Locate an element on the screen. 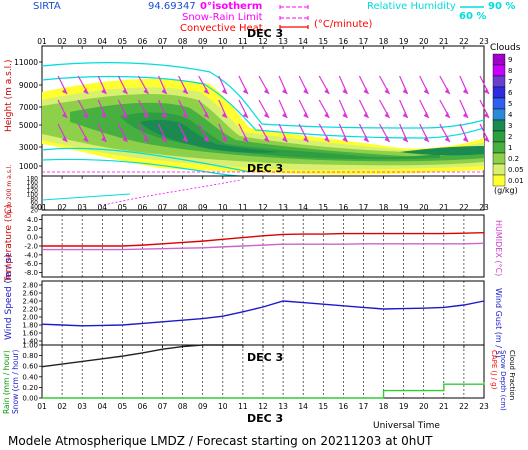  rh-value-90: 90 % is located at coordinates (501, 6).